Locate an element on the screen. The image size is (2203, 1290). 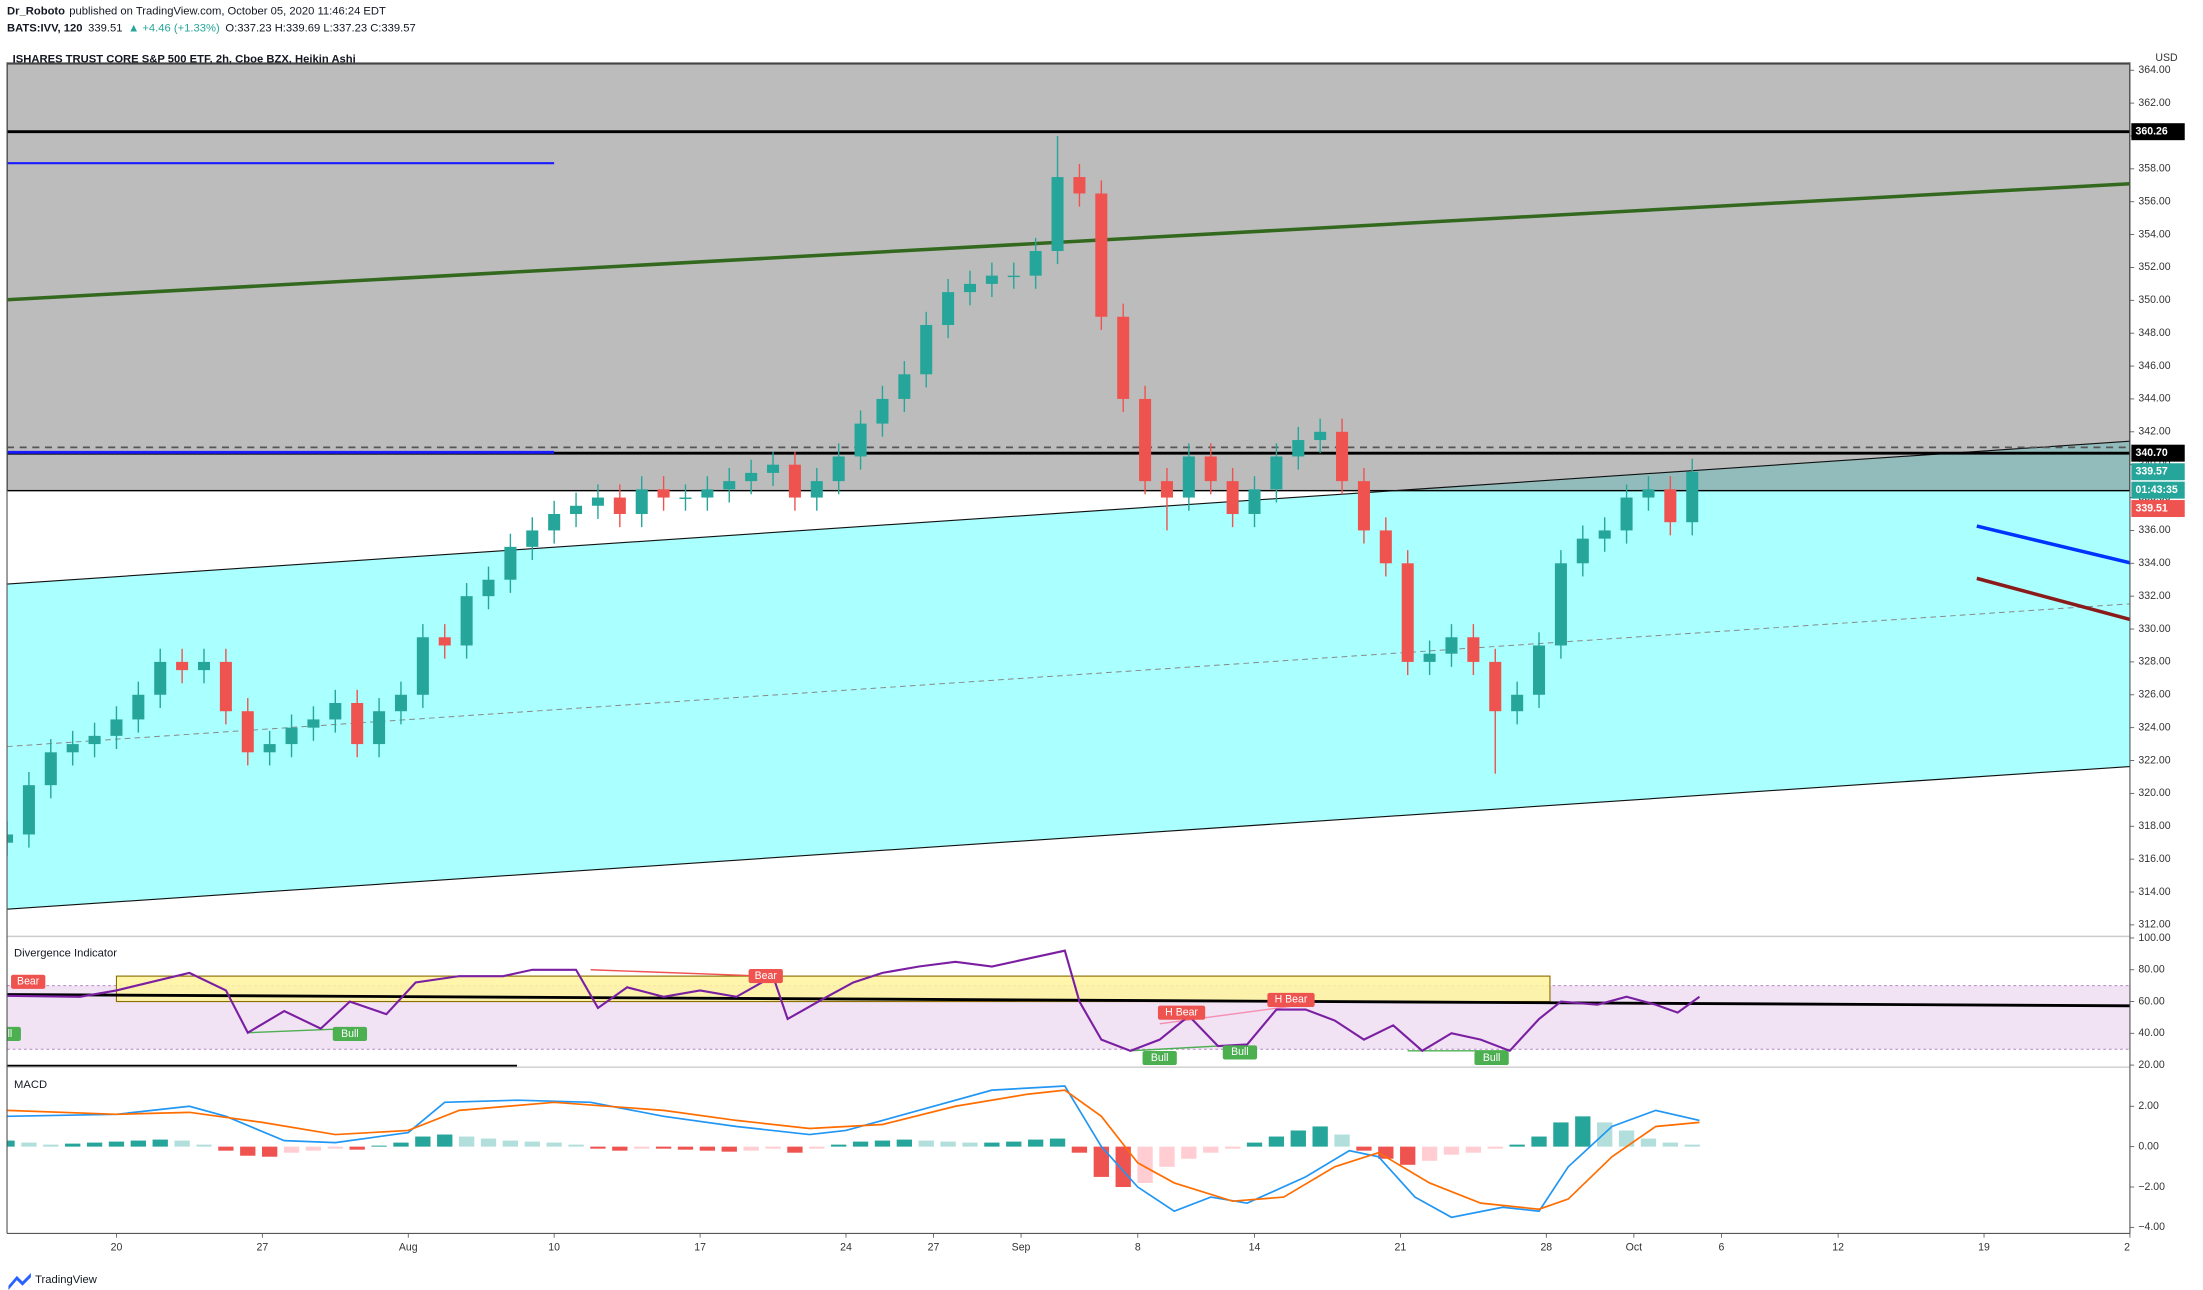
annotation: H Bear is located at coordinates (1181, 1012).